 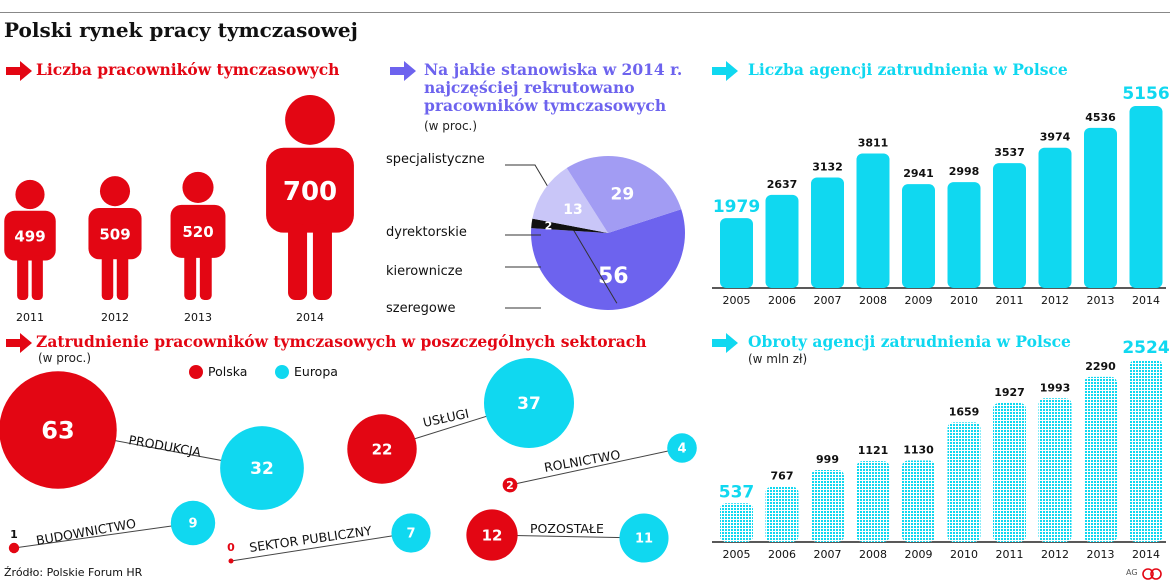 What do you see at coordinates (451, 126) in the screenshot?
I see `positions-subtitle: (w proc.)` at bounding box center [451, 126].